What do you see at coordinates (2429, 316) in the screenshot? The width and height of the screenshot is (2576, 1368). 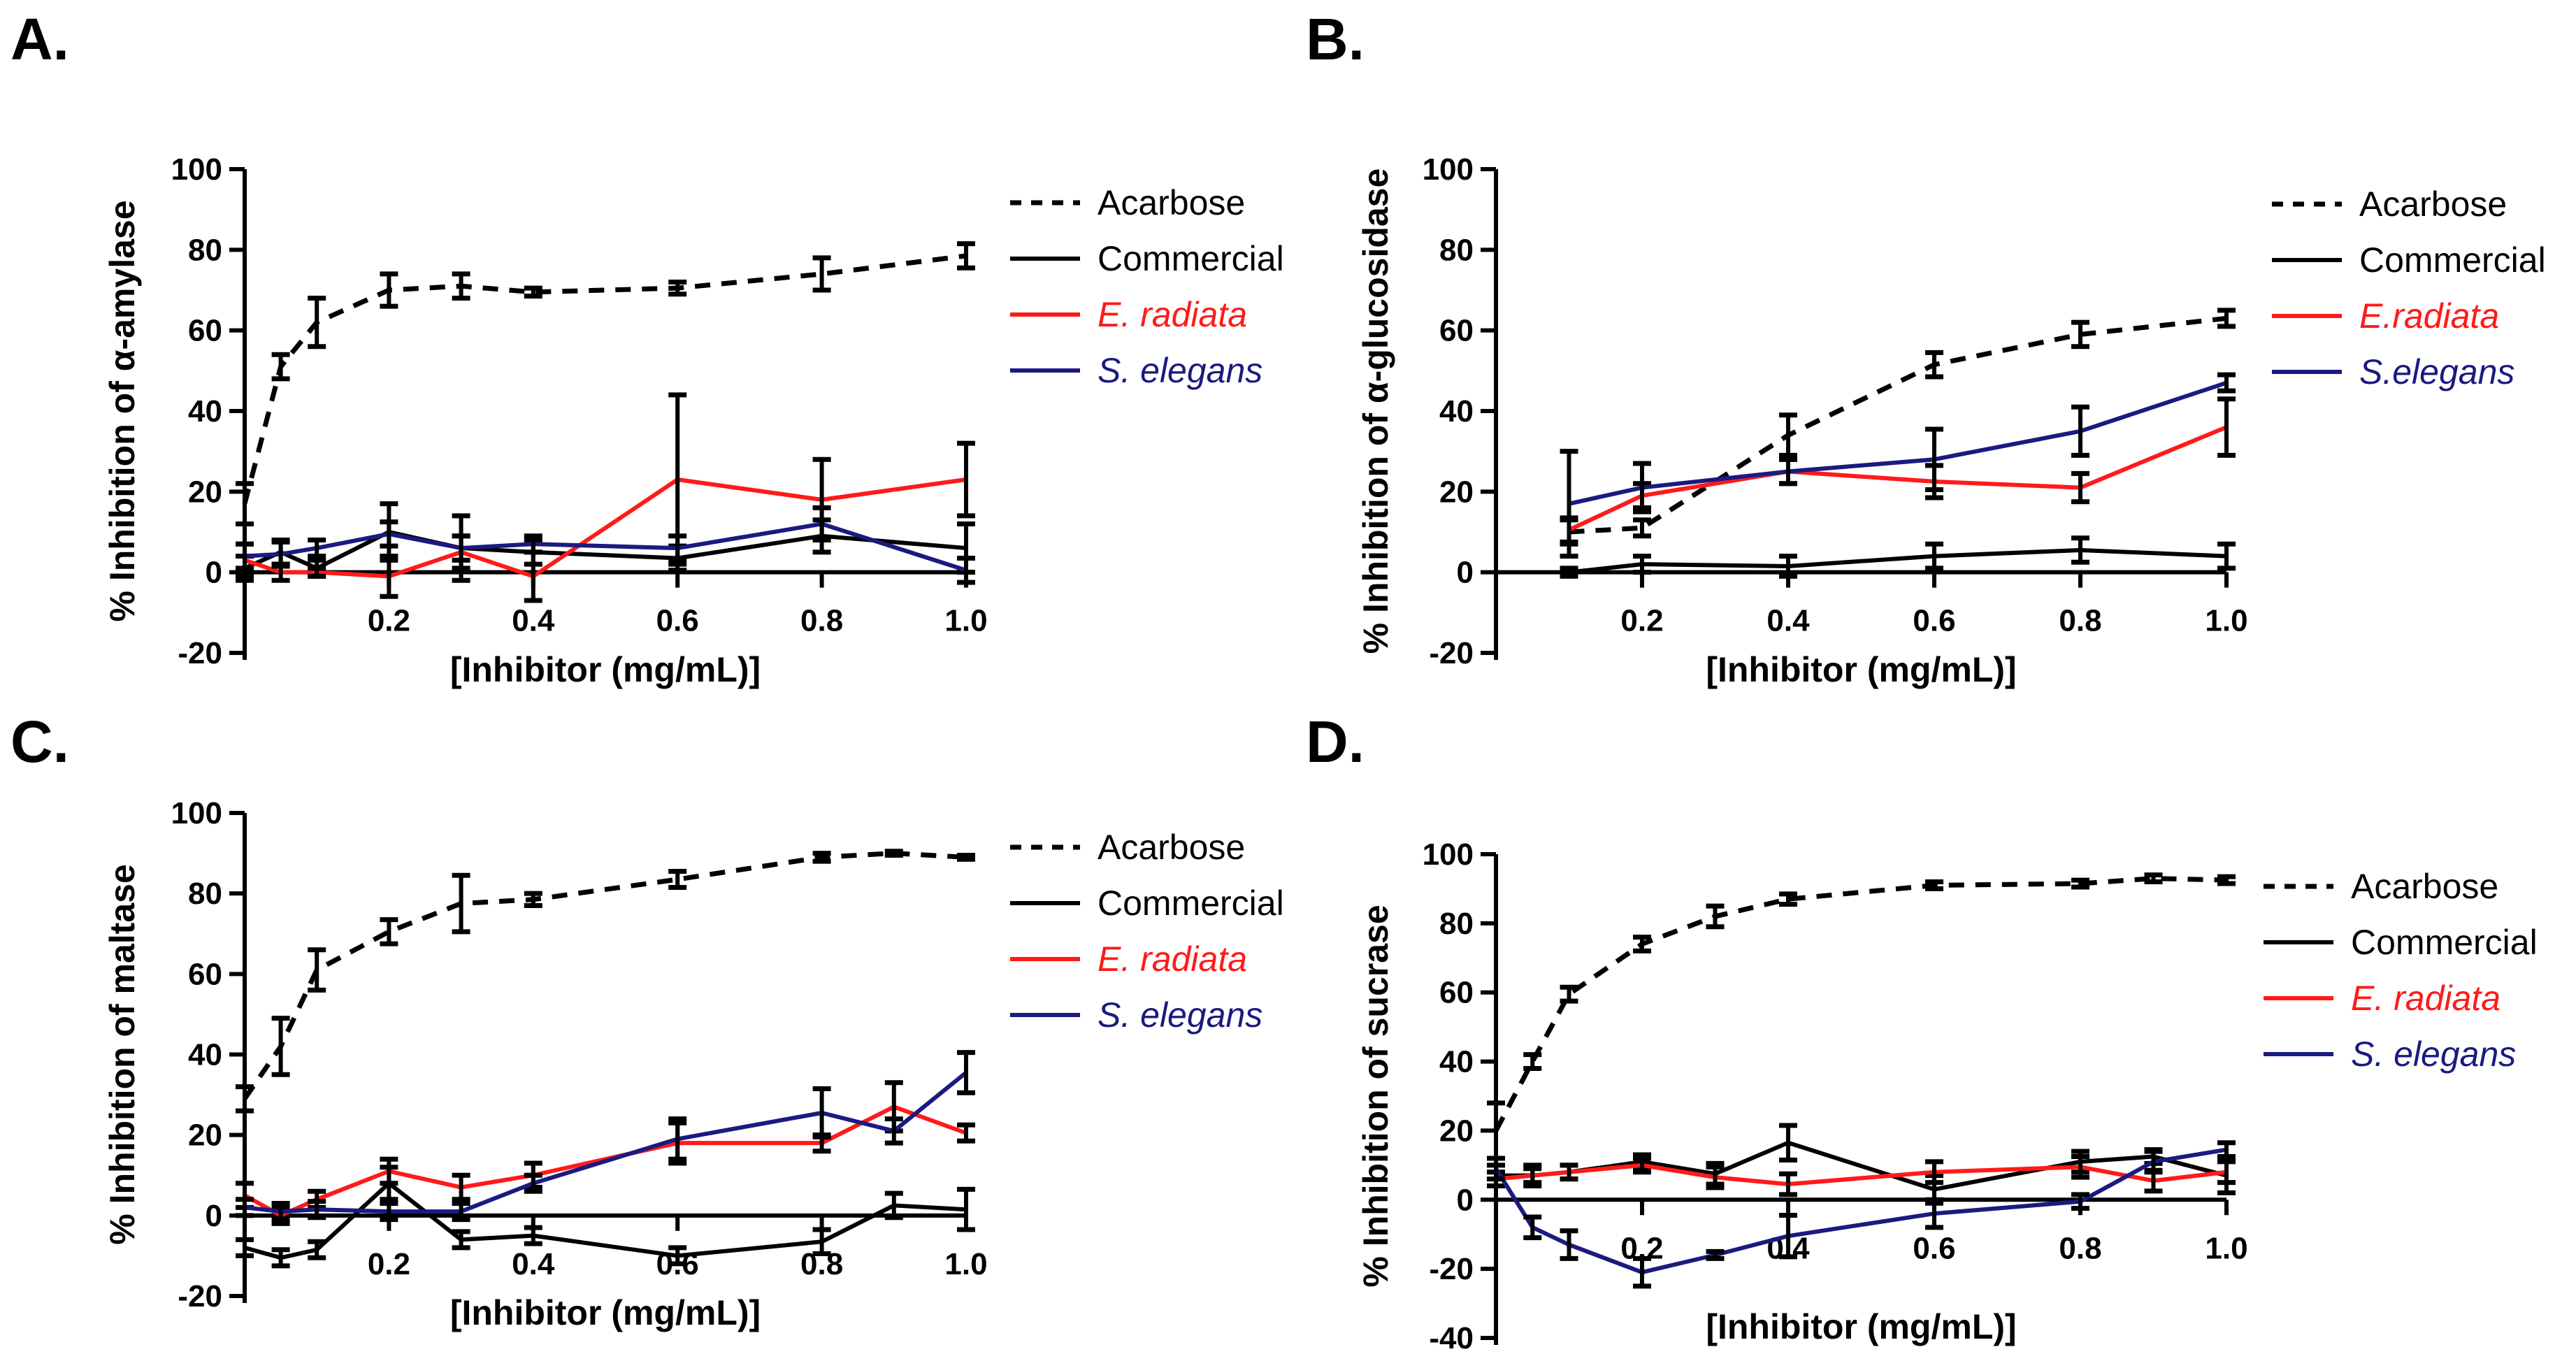 I see `legend-label-e-radiata: E.radiata` at bounding box center [2429, 316].